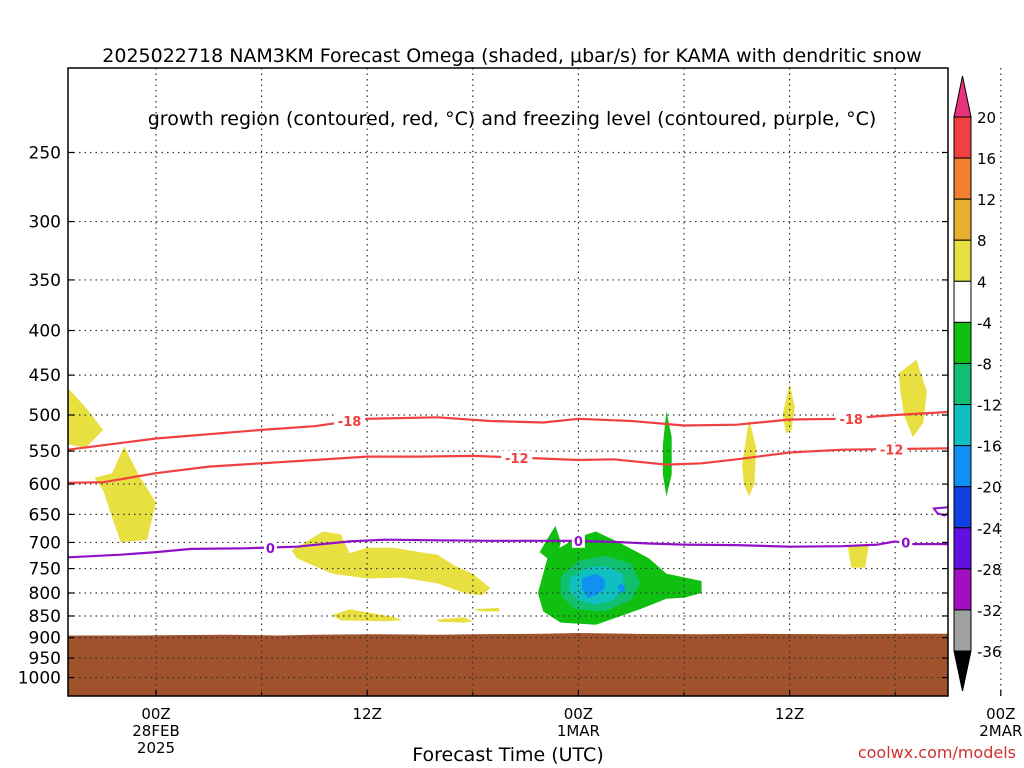  I want to click on contour-label-layer: -18 -18 -12 -12 0 0 0, so click(588, 484).